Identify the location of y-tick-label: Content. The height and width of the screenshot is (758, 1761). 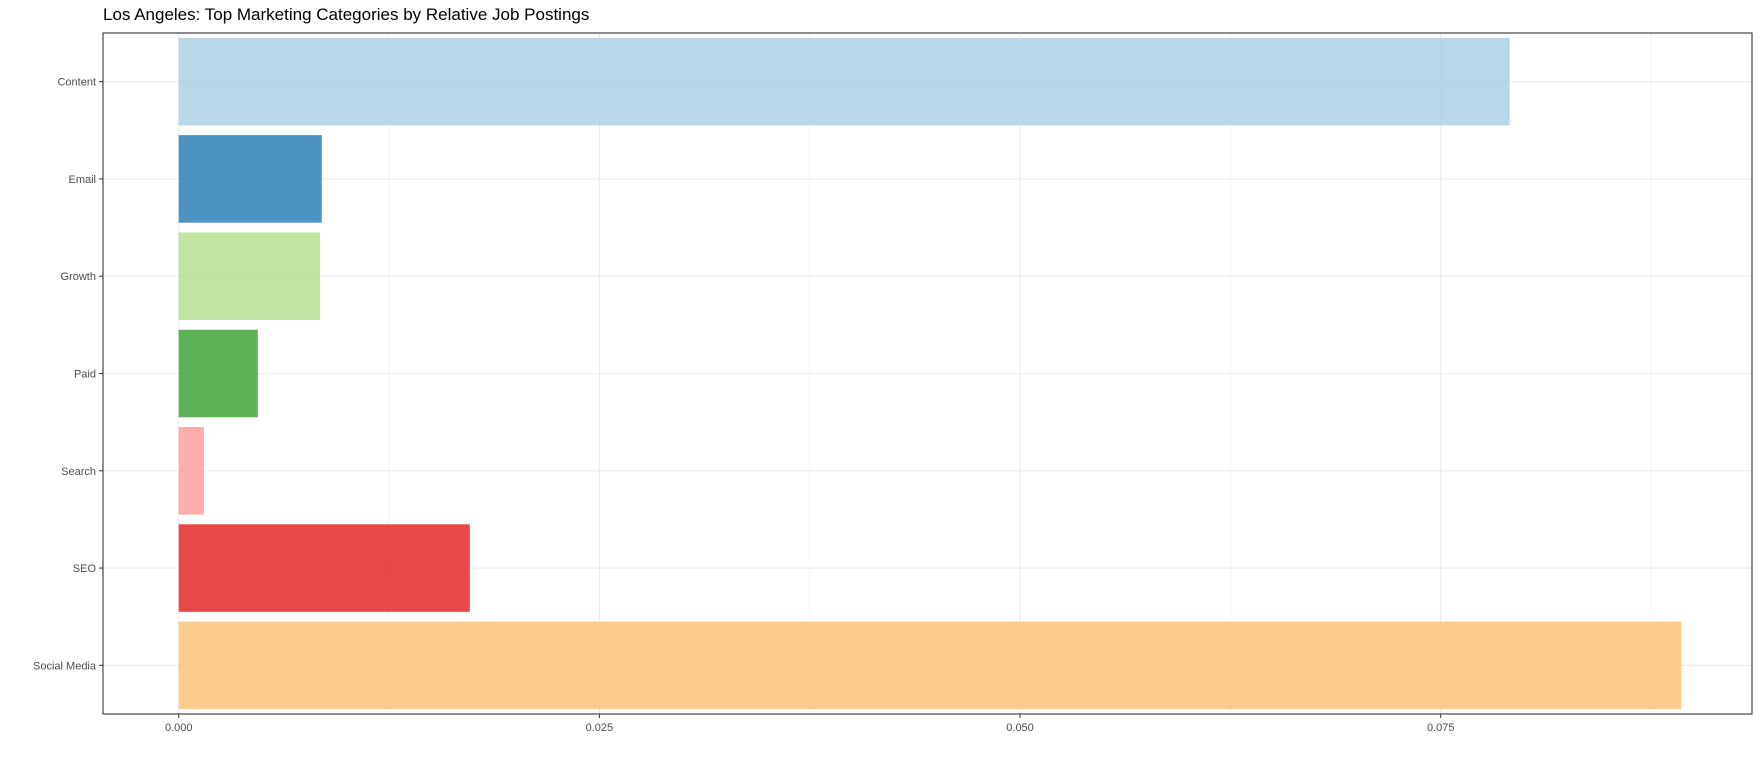
(76, 83).